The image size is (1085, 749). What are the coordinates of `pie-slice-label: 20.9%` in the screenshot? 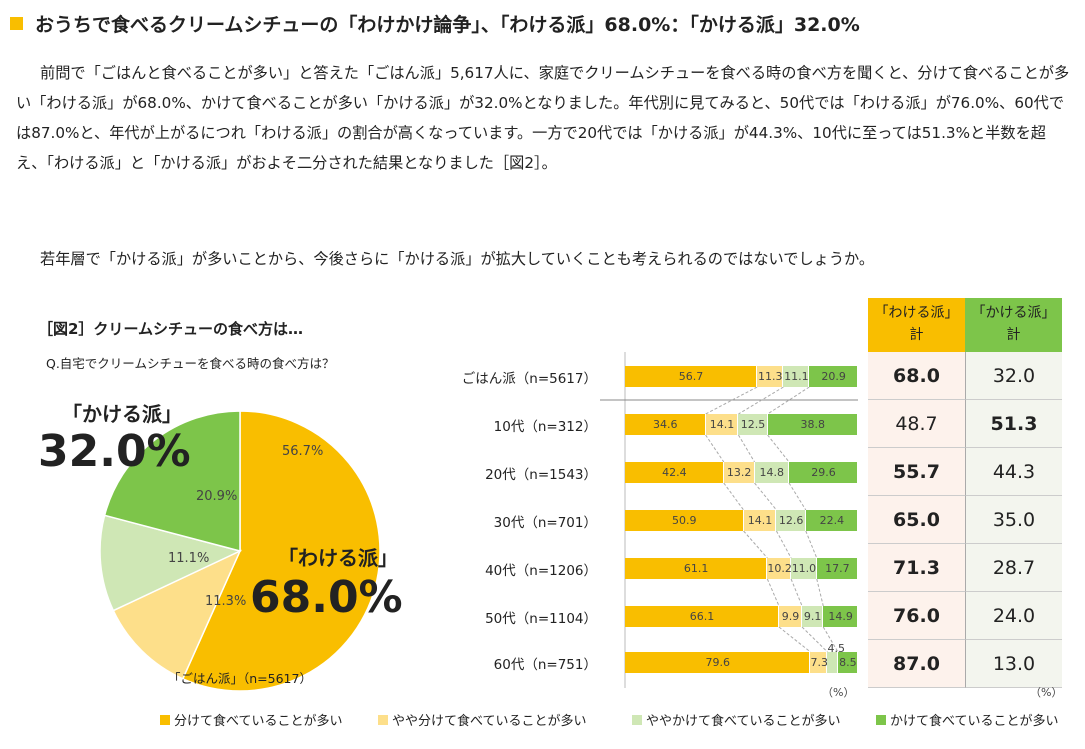 It's located at (216, 496).